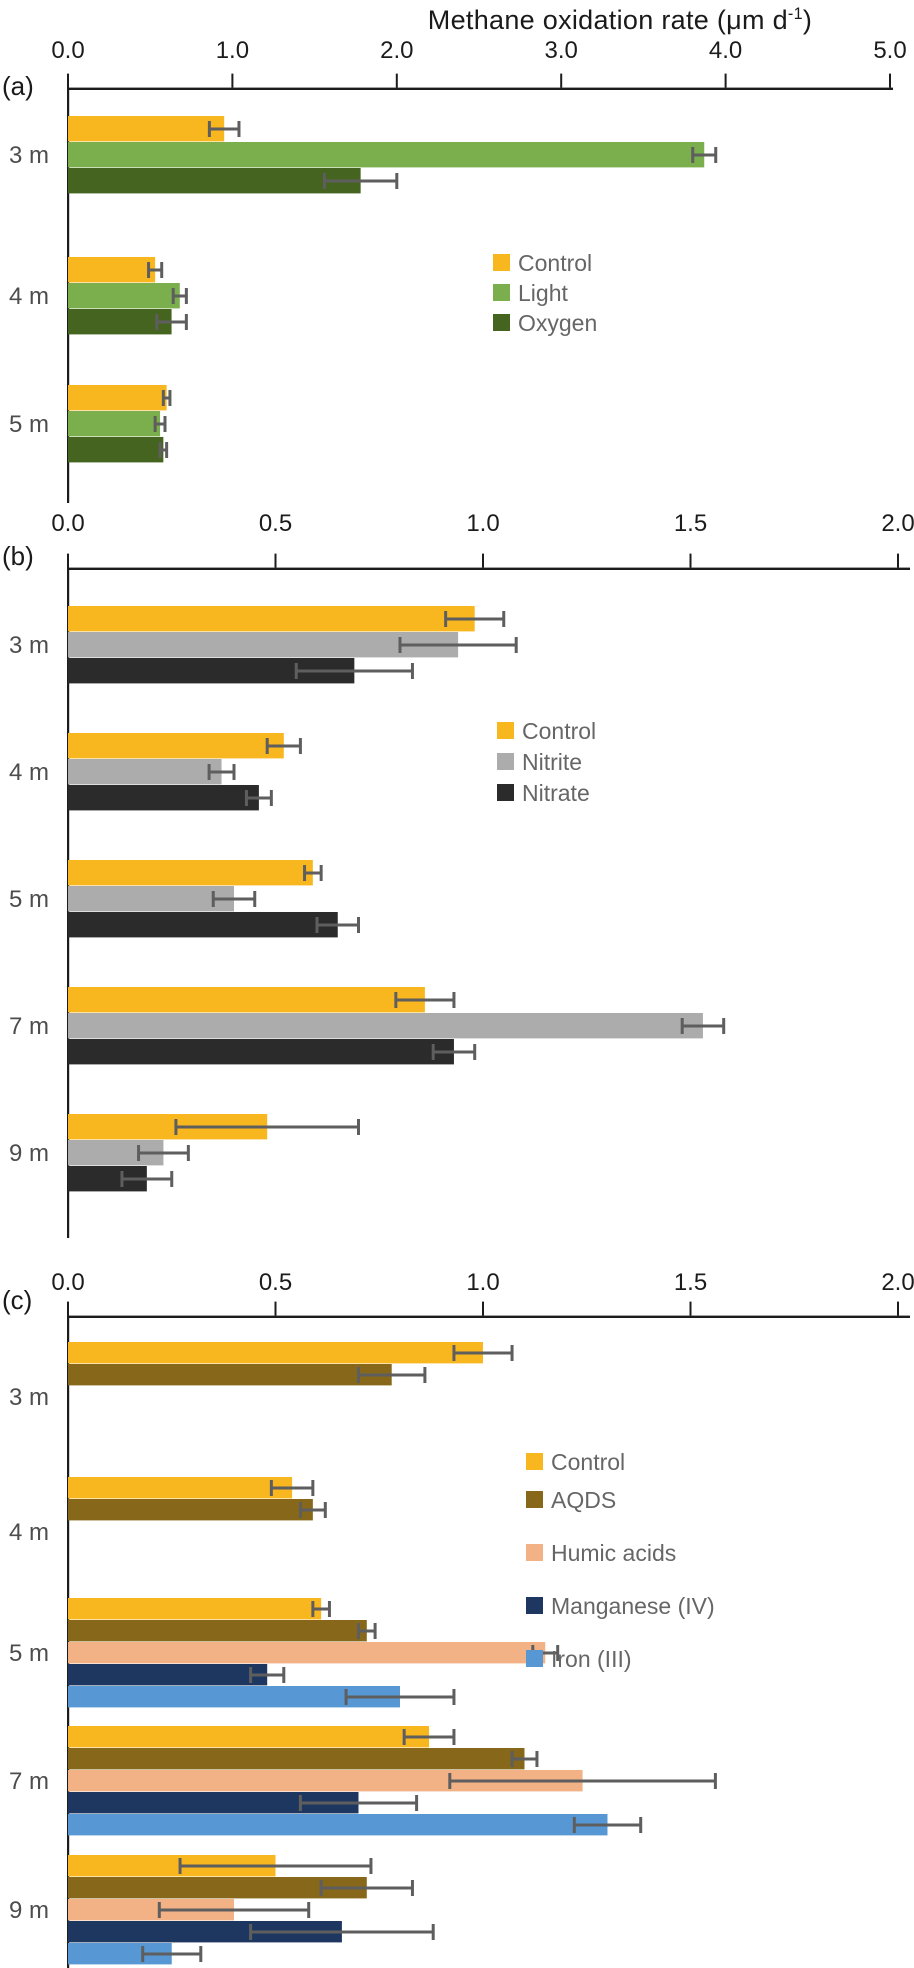 The image size is (914, 1968). I want to click on legend-label: Light, so click(543, 293).